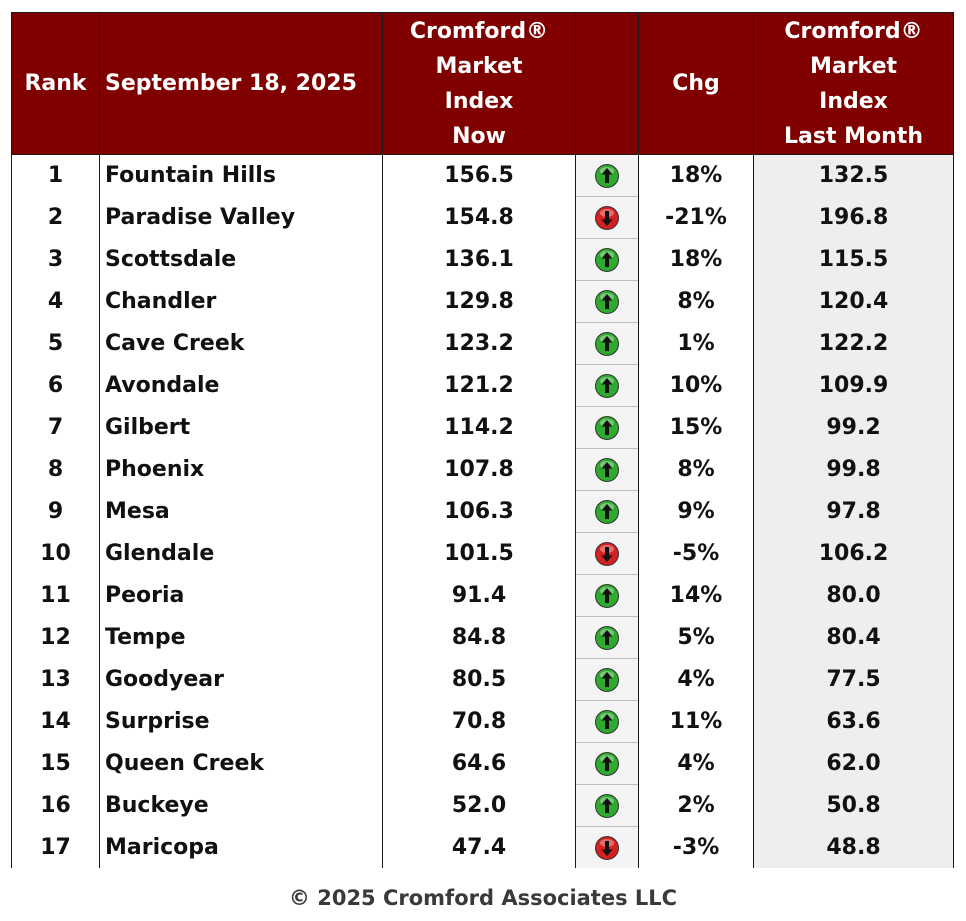 The height and width of the screenshot is (921, 966). What do you see at coordinates (55, 217) in the screenshot?
I see `rank-cell: 2` at bounding box center [55, 217].